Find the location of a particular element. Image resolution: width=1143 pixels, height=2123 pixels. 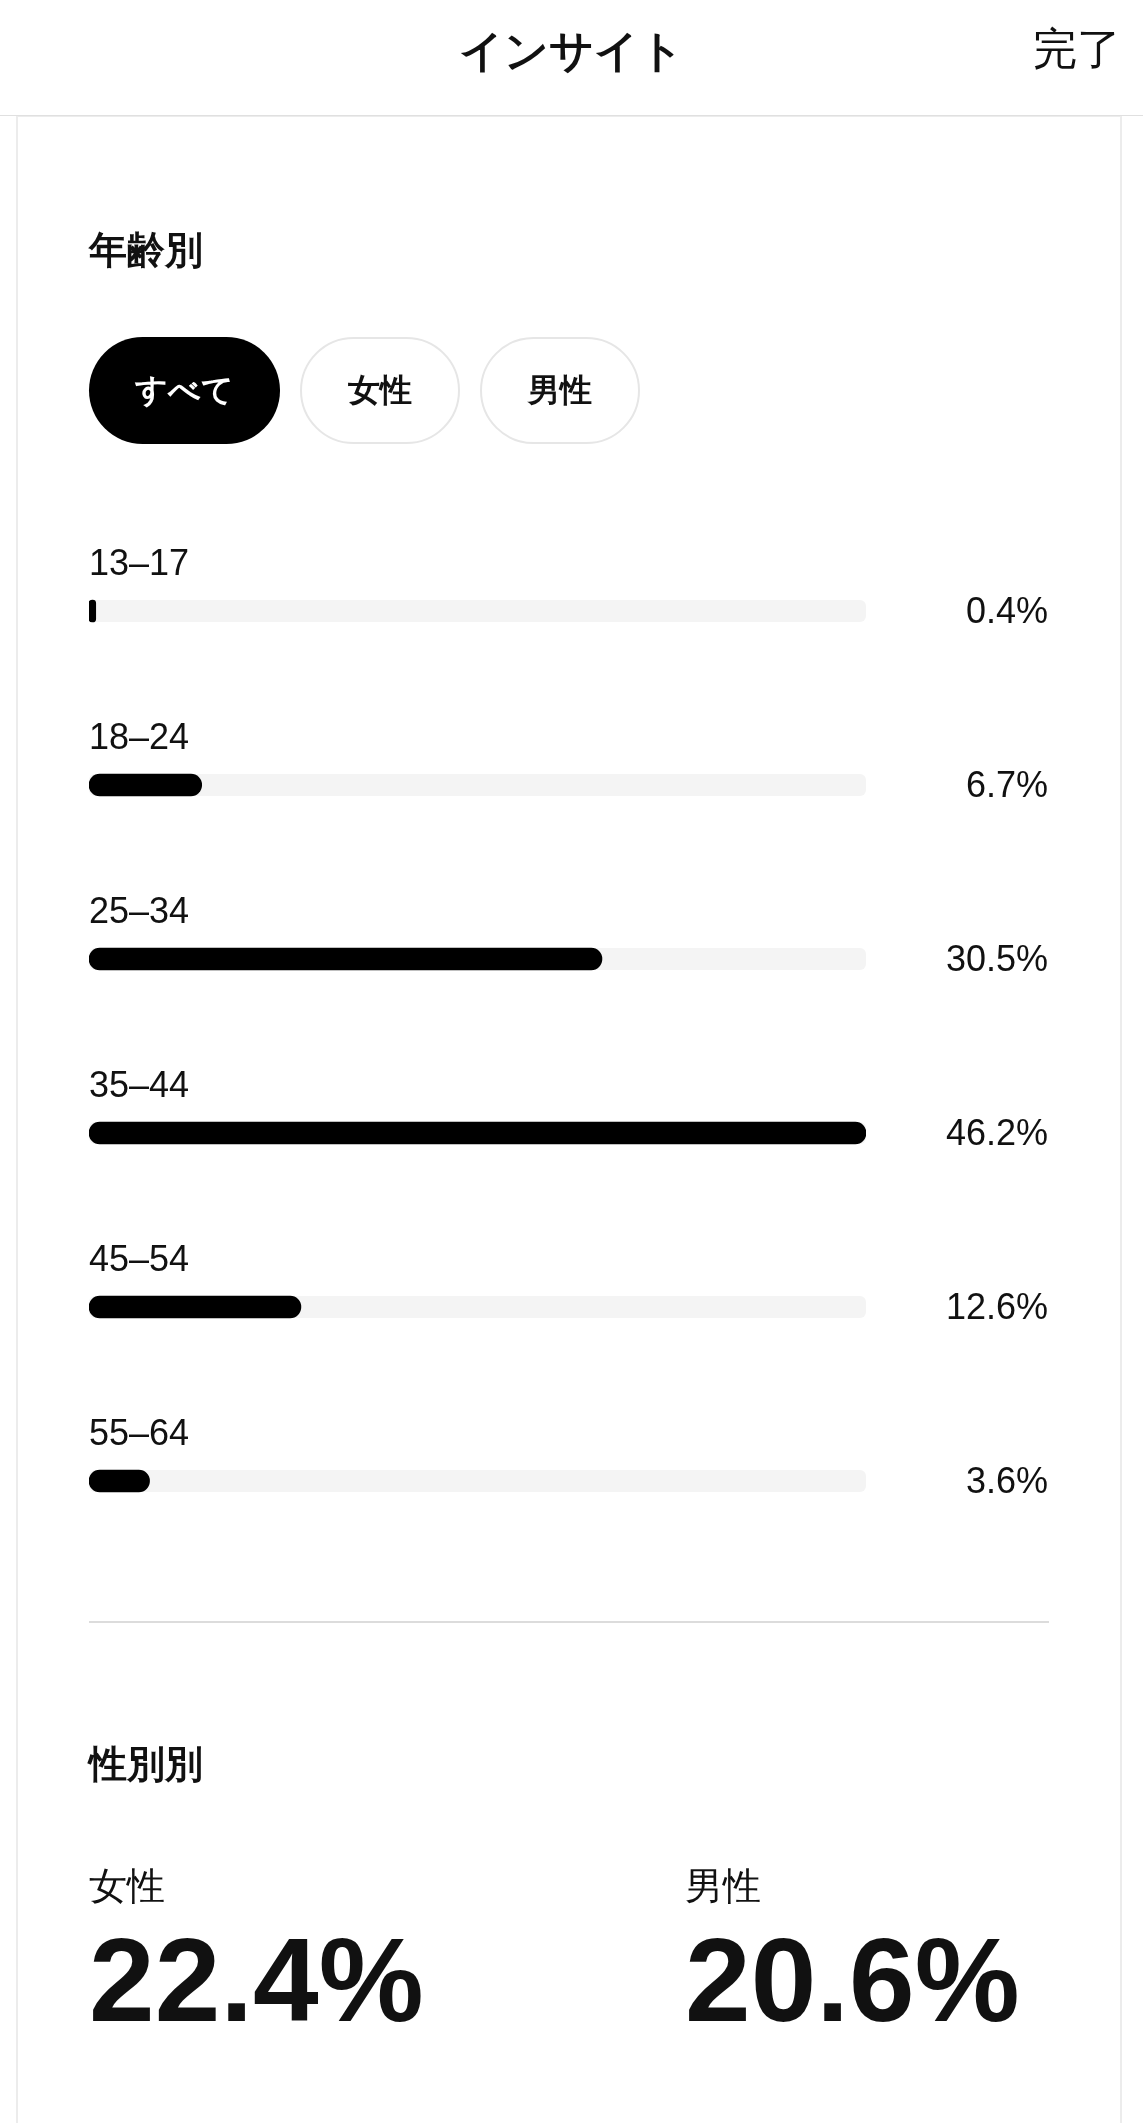

text: 女性 is located at coordinates (380, 390).